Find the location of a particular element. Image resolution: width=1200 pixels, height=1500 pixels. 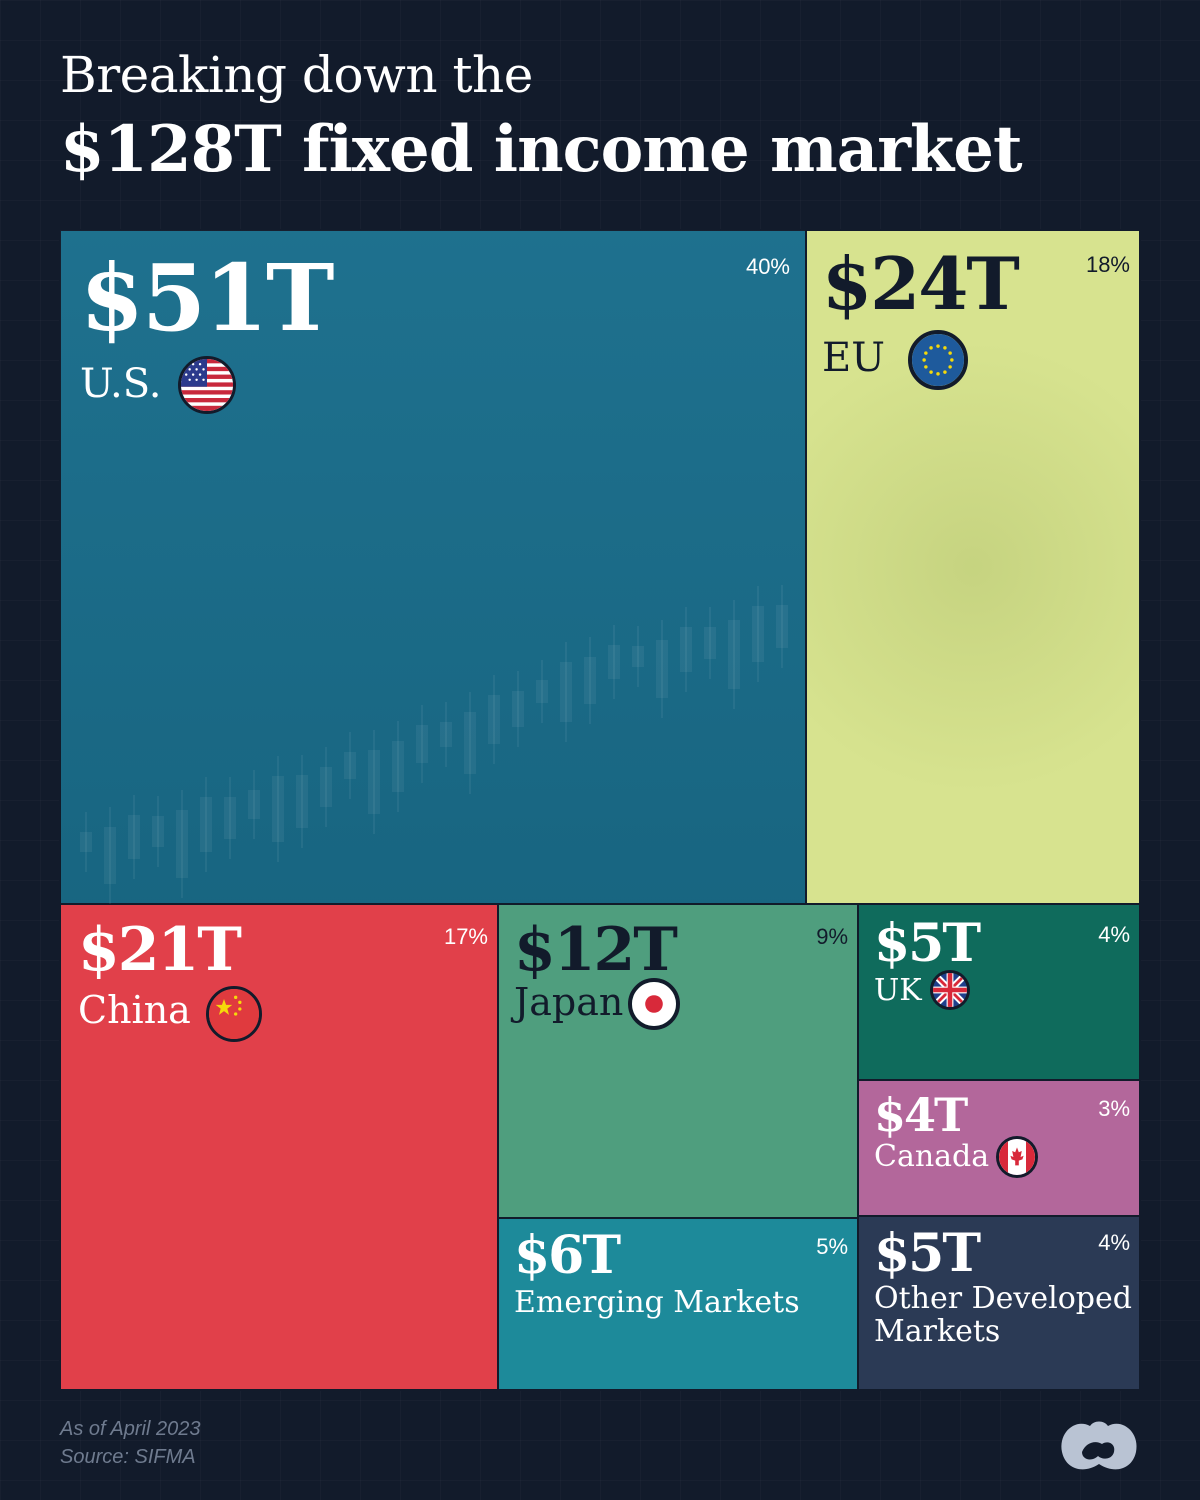

tile-other-developed-markets-percent: 4% is located at coordinates (1114, 1242).